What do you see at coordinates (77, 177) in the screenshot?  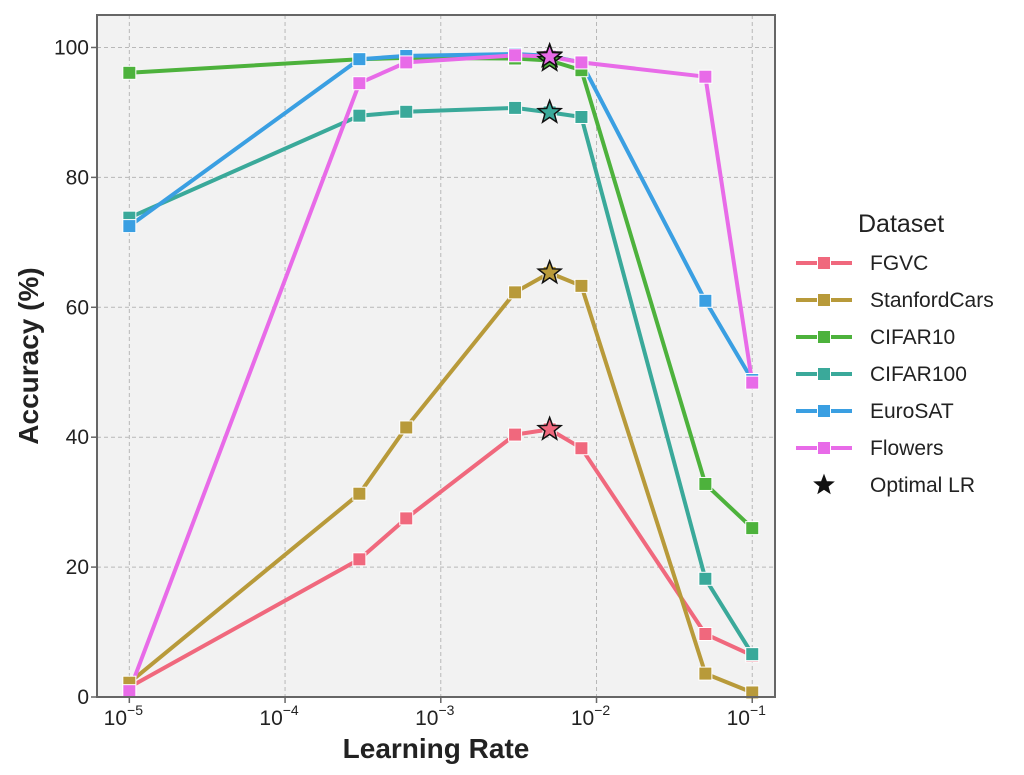 I see `y-tick-label: 80` at bounding box center [77, 177].